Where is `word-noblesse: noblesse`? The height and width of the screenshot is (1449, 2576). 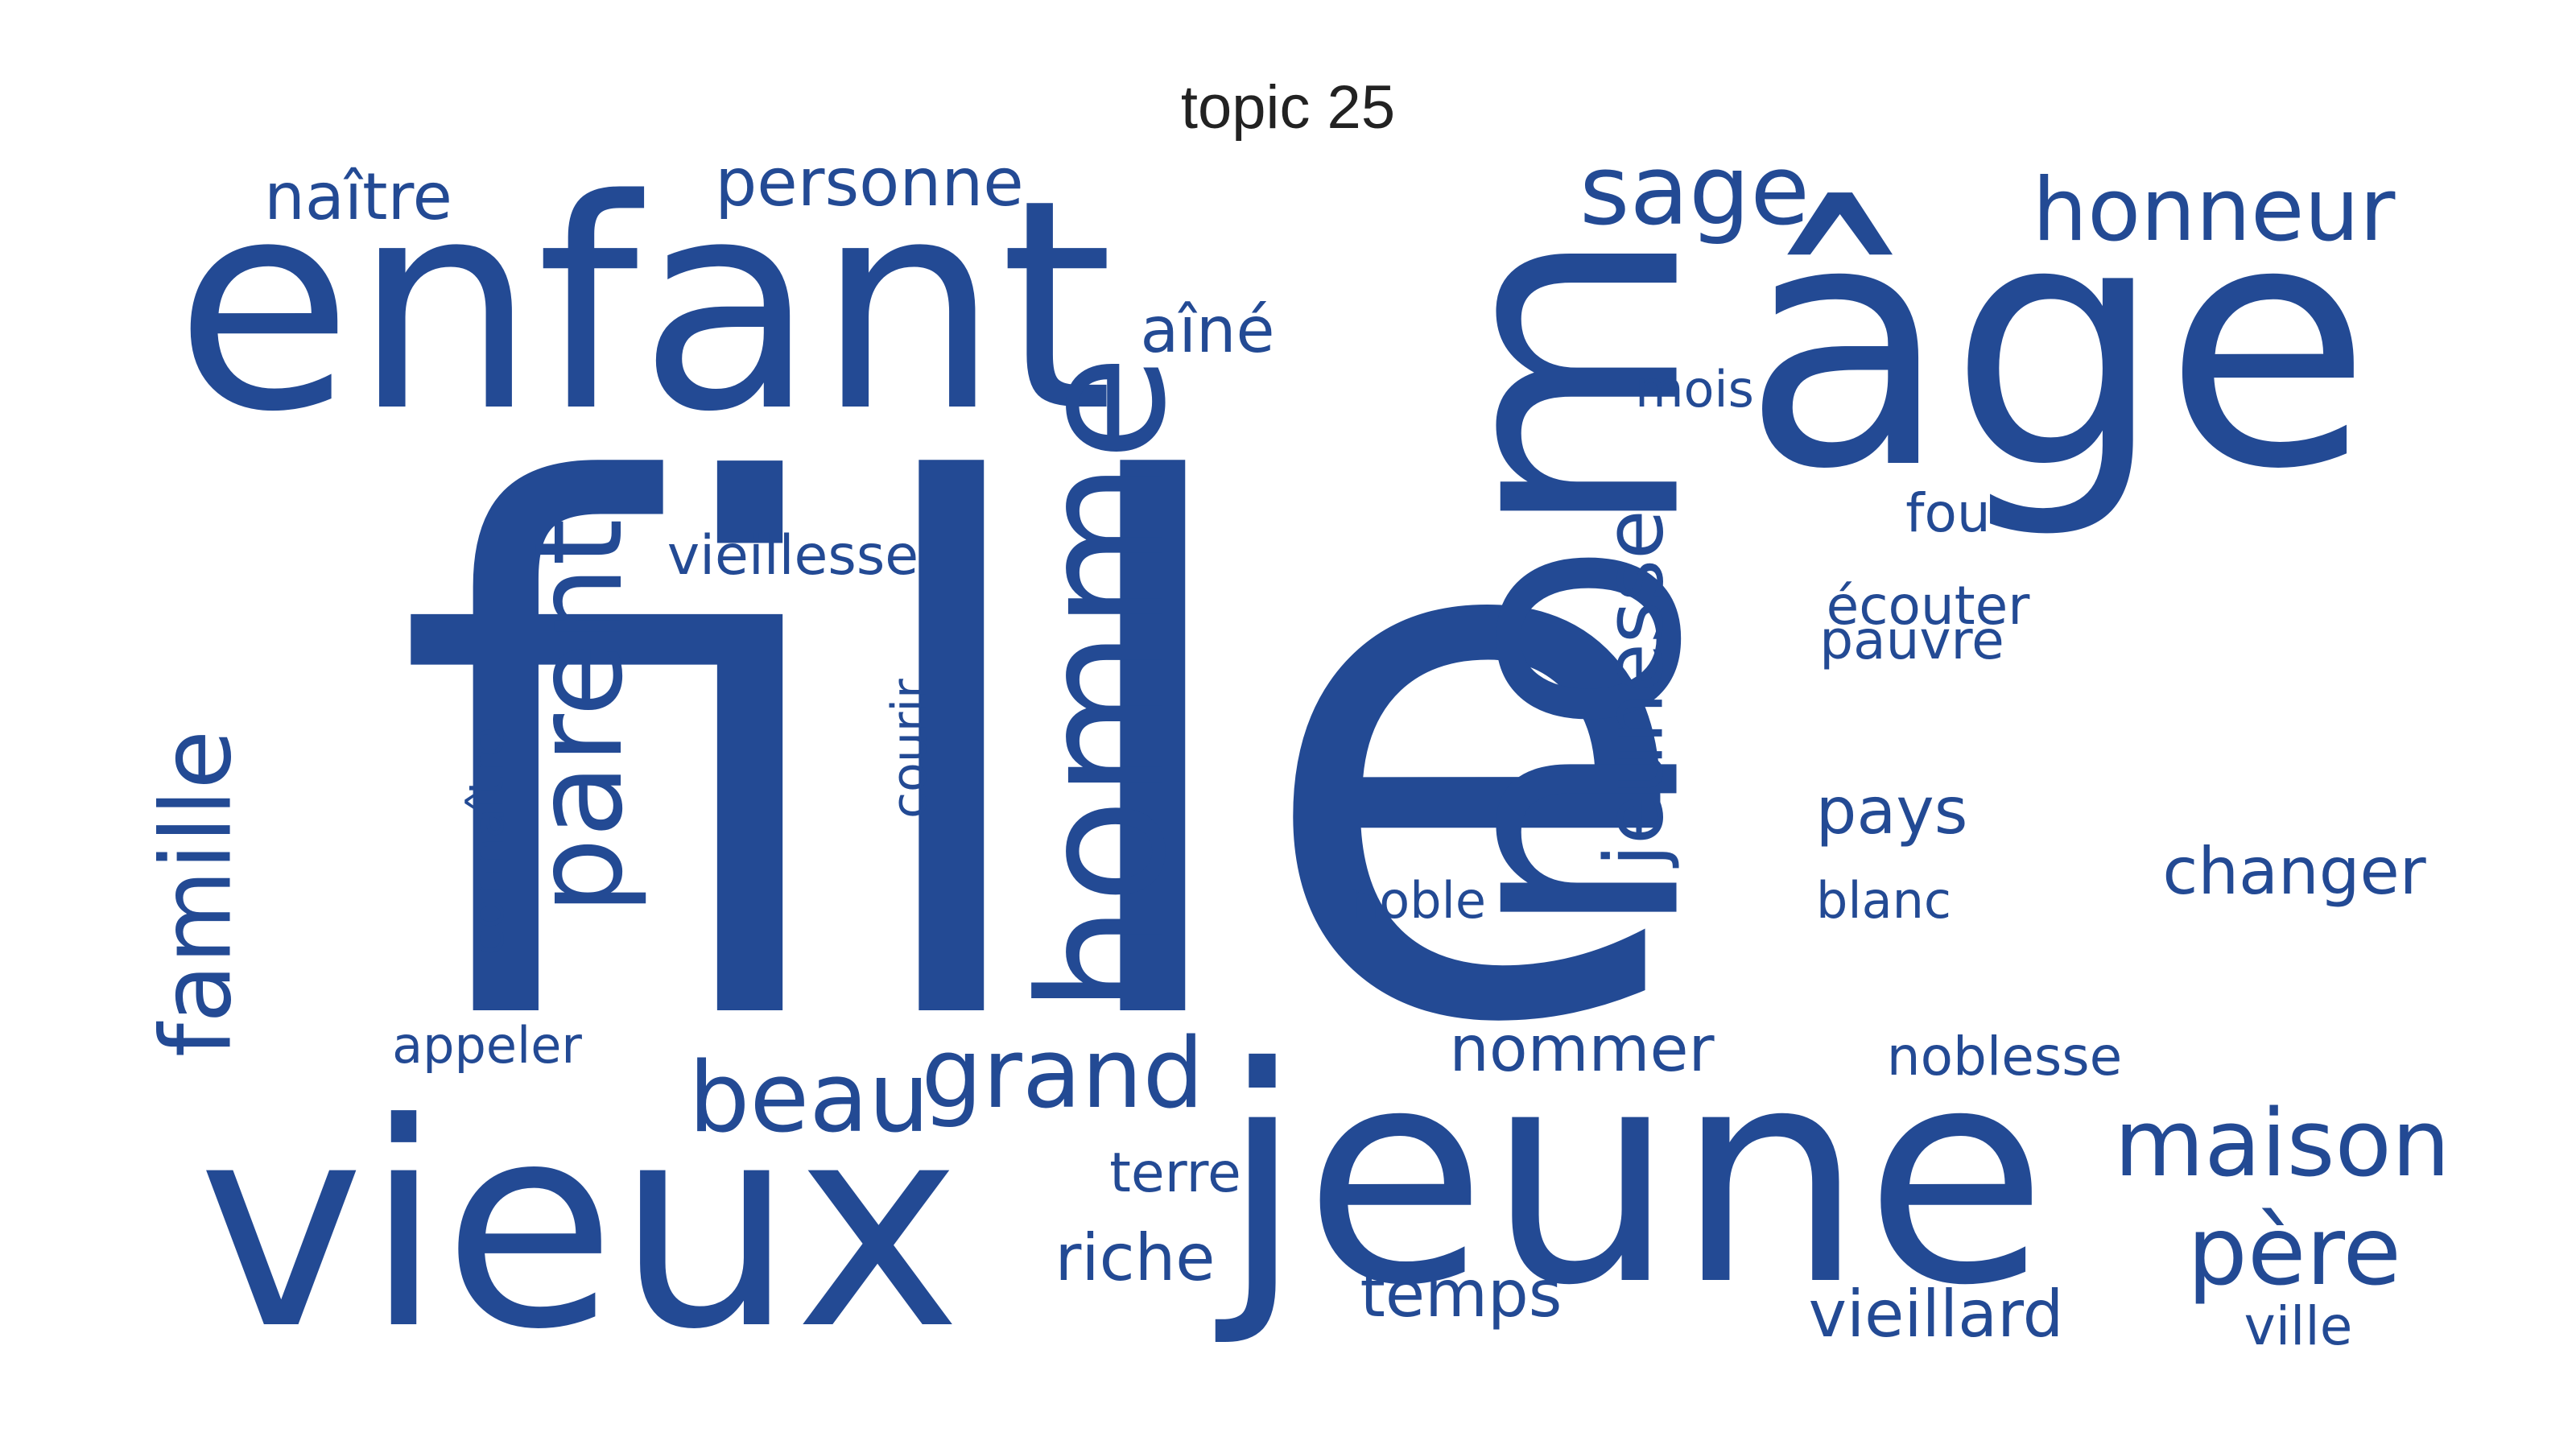
word-noblesse: noblesse is located at coordinates (2004, 1057).